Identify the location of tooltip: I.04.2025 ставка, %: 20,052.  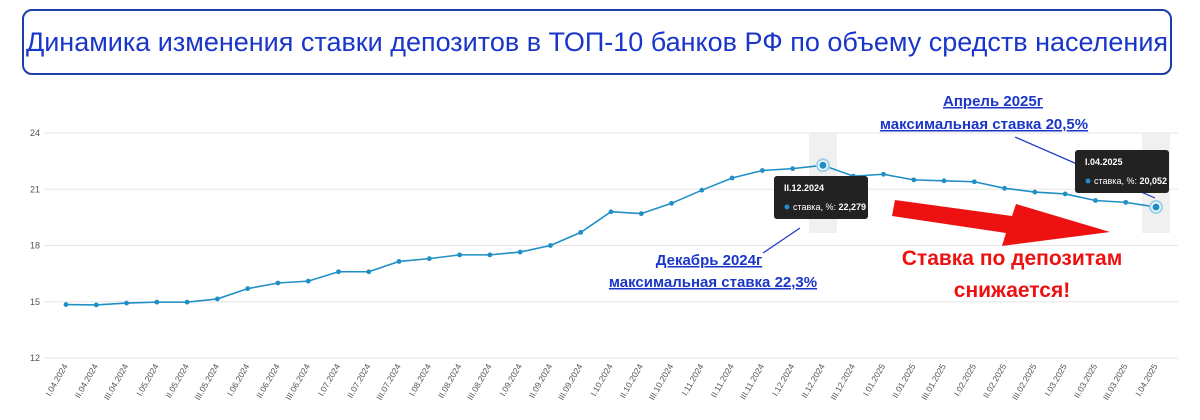
(1122, 171).